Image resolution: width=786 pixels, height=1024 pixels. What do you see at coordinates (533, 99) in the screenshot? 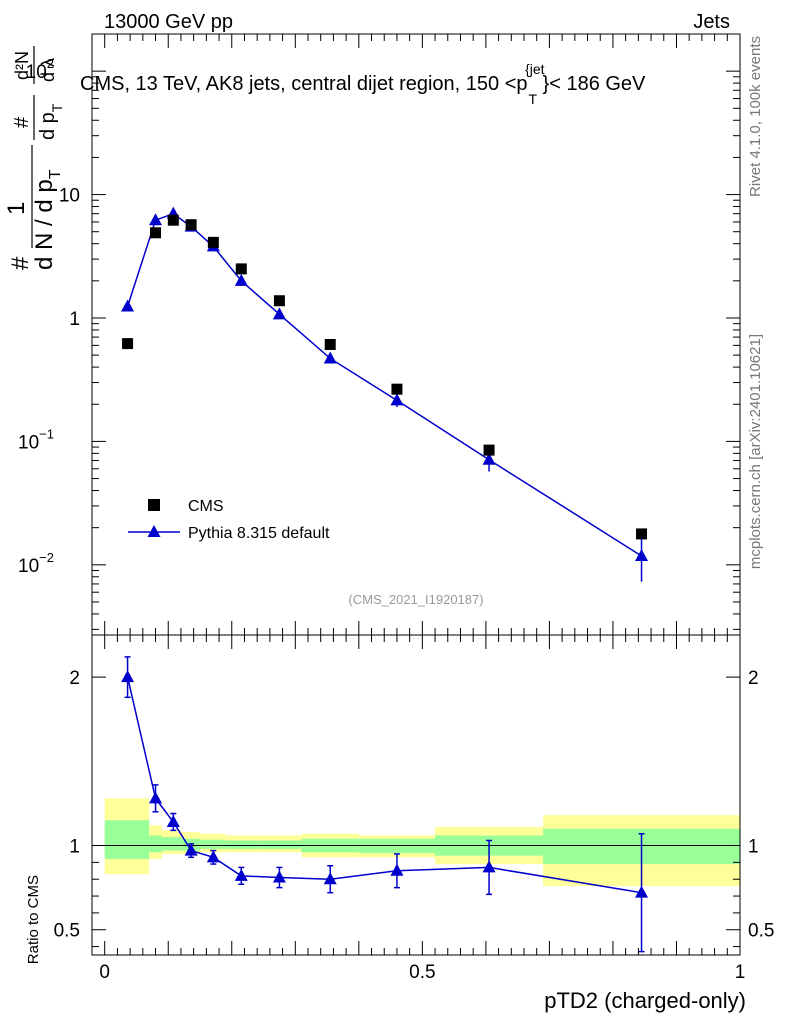
I see `main-title-sub: T` at bounding box center [533, 99].